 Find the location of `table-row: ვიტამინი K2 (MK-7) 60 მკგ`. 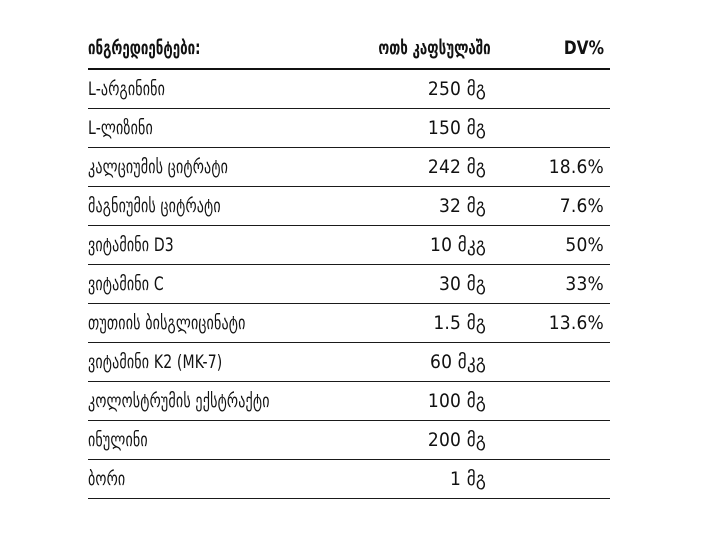

table-row: ვიტამინი K2 (MK-7) 60 მკგ is located at coordinates (349, 362).